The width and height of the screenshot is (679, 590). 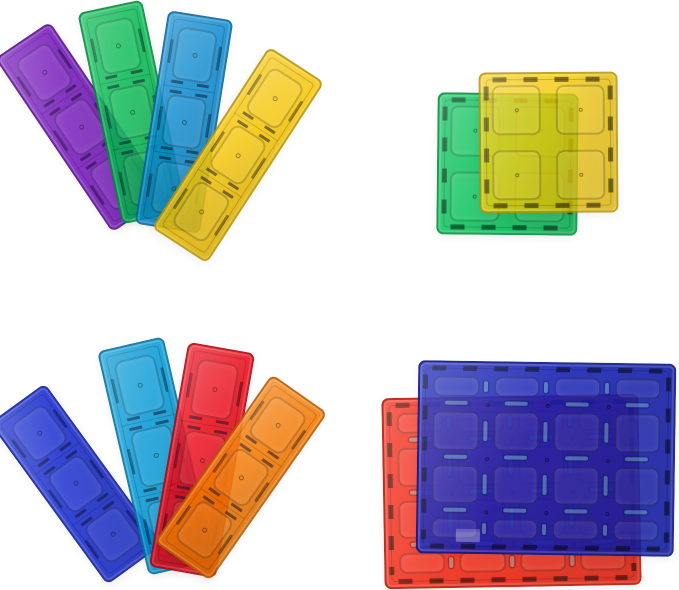 I want to click on orange-long-tile, so click(x=241, y=477).